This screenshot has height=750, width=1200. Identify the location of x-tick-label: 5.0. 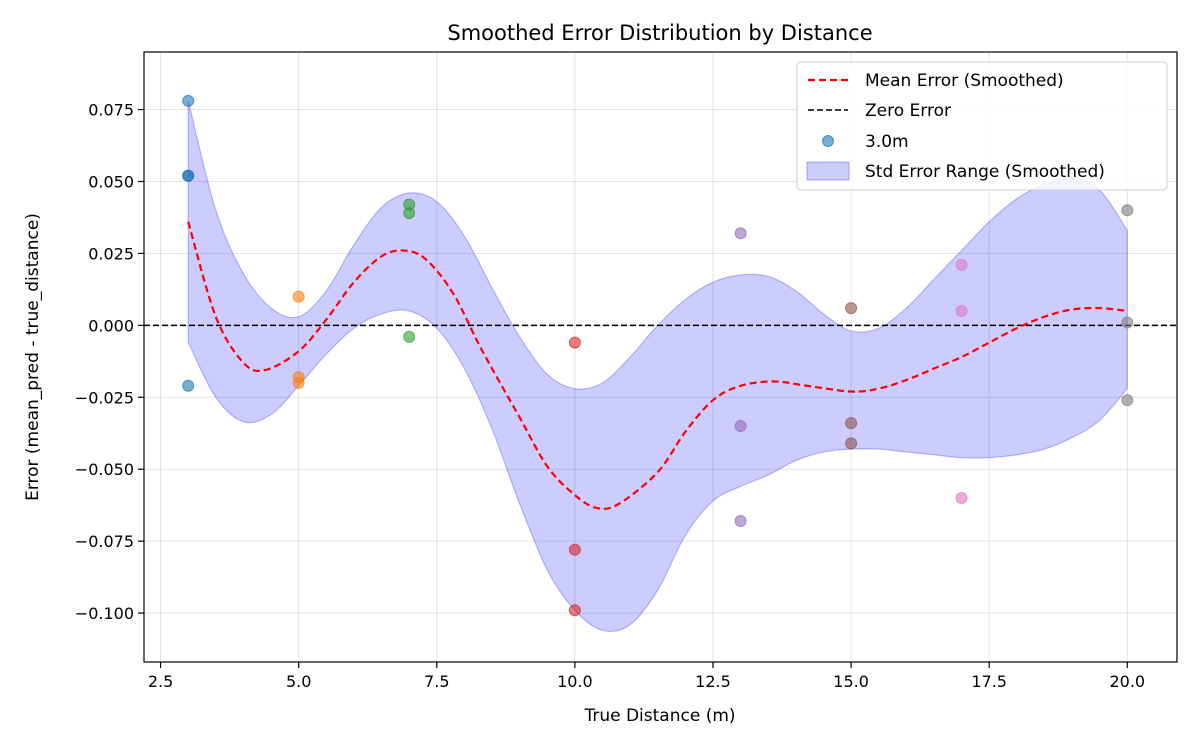
(298, 681).